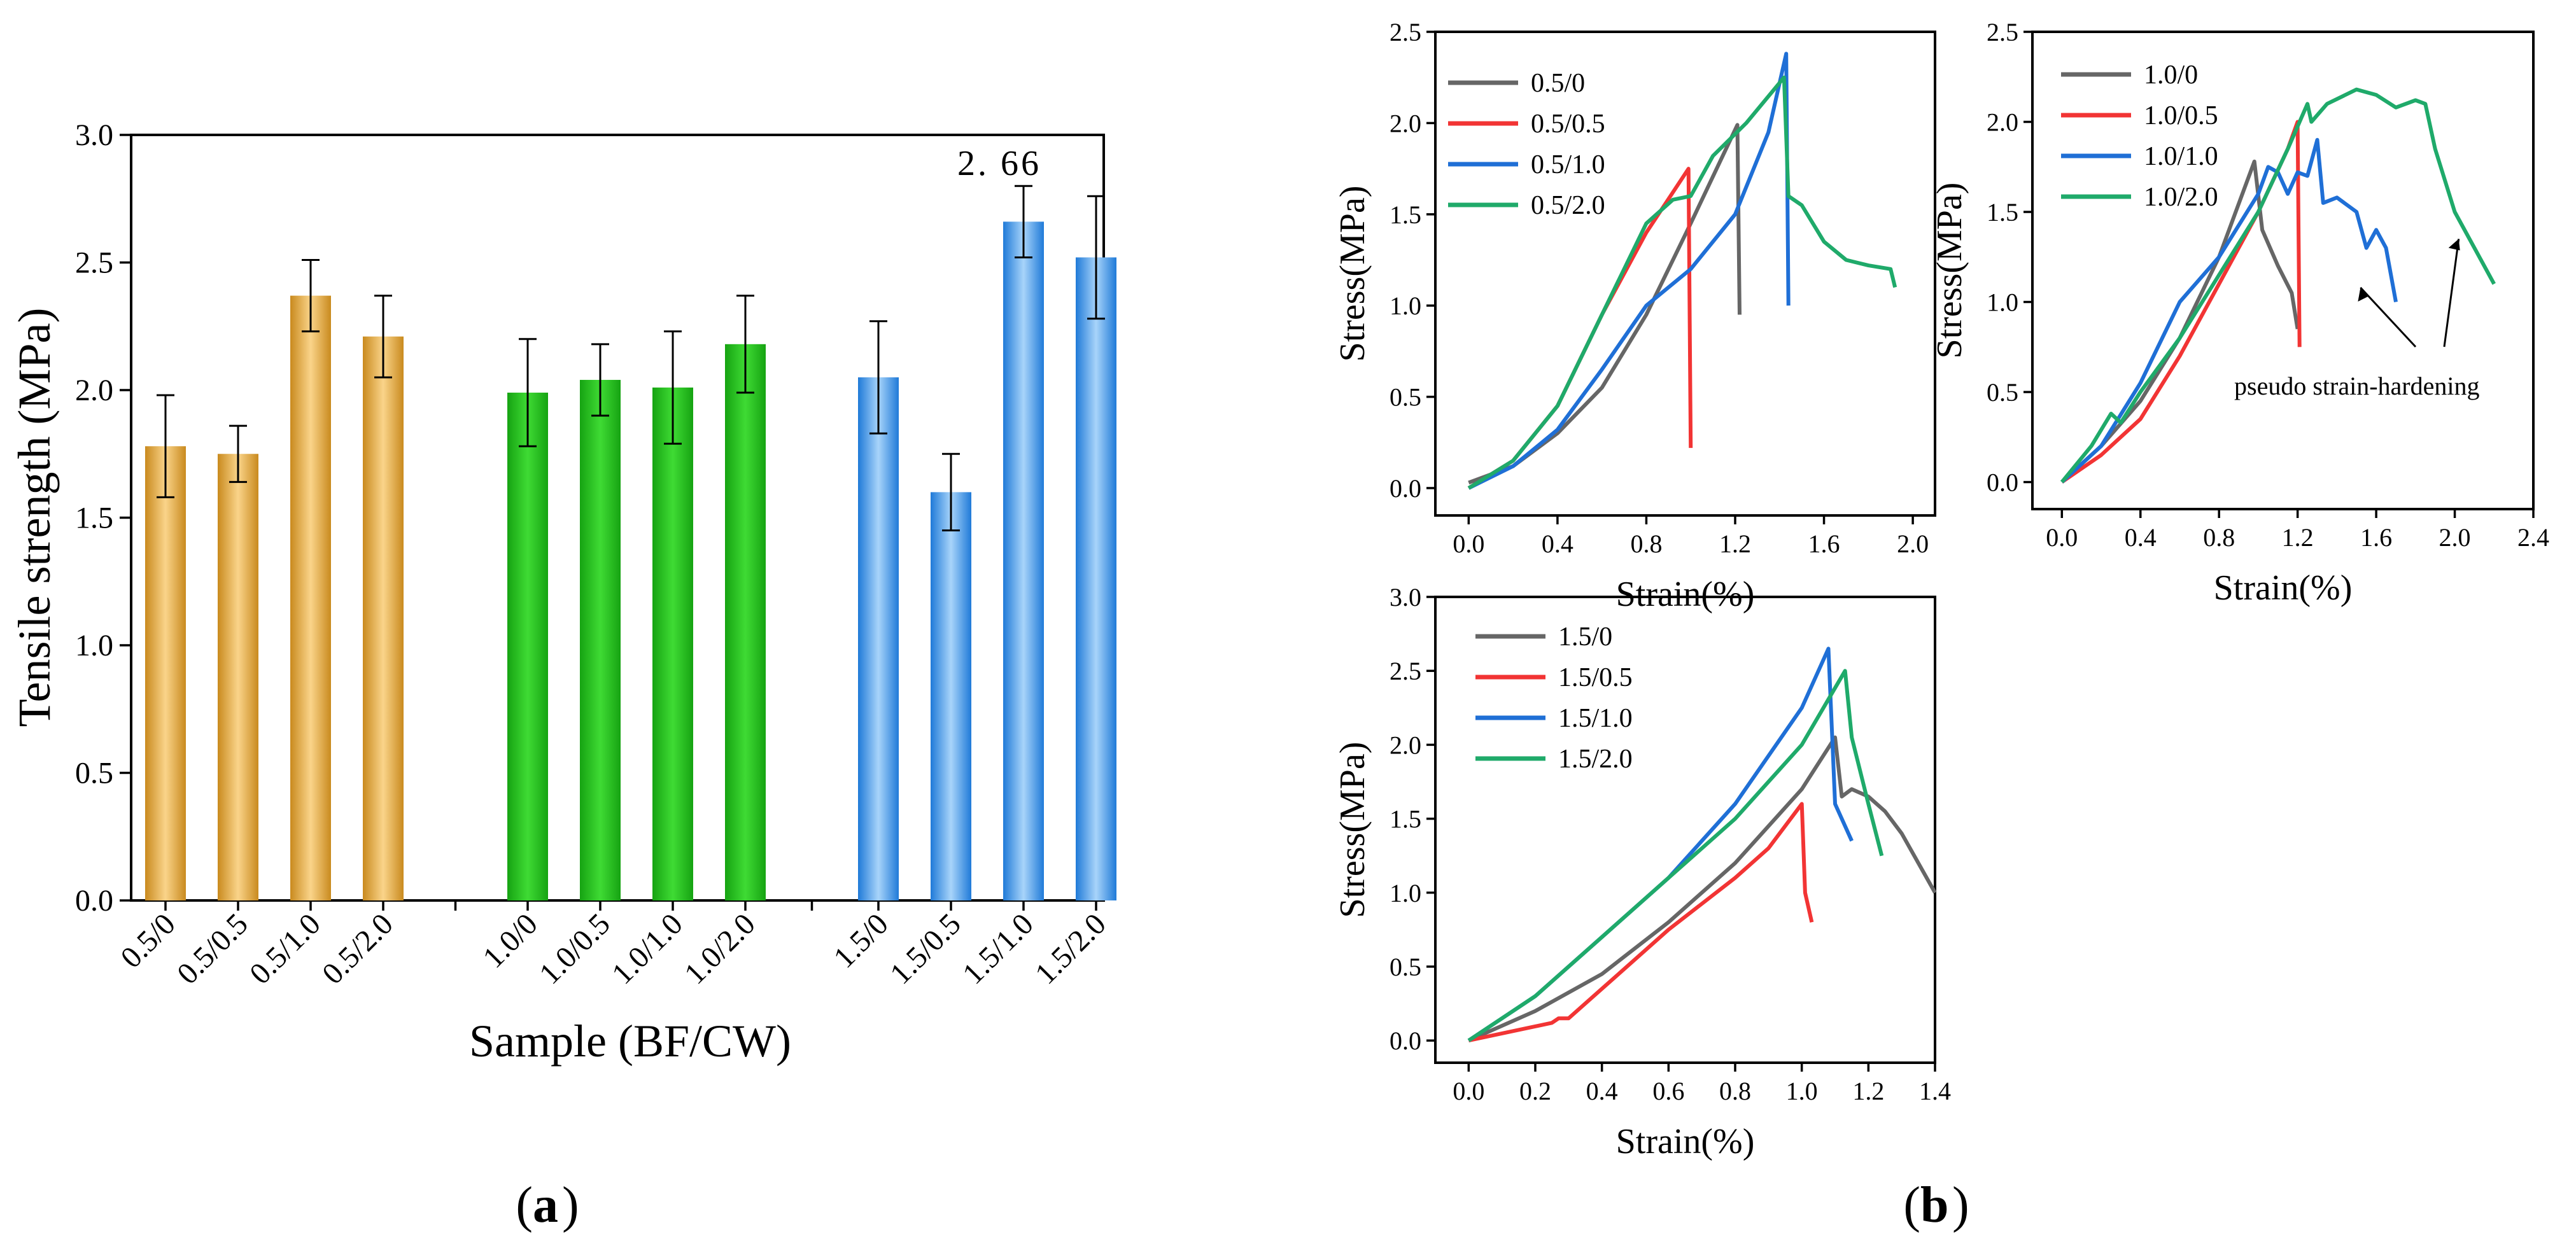  What do you see at coordinates (575, 949) in the screenshot?
I see `bar-x-tick-label: 1.0/0.5` at bounding box center [575, 949].